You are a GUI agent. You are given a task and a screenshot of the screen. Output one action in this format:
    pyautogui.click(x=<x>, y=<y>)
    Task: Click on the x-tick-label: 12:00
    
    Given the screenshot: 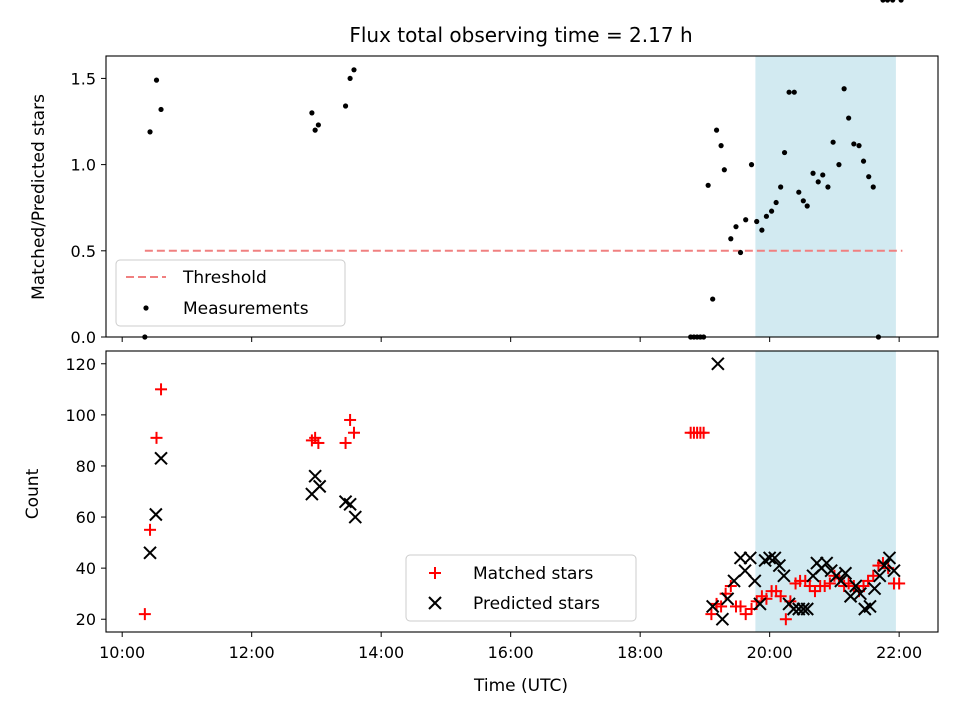 What is the action you would take?
    pyautogui.click(x=252, y=652)
    